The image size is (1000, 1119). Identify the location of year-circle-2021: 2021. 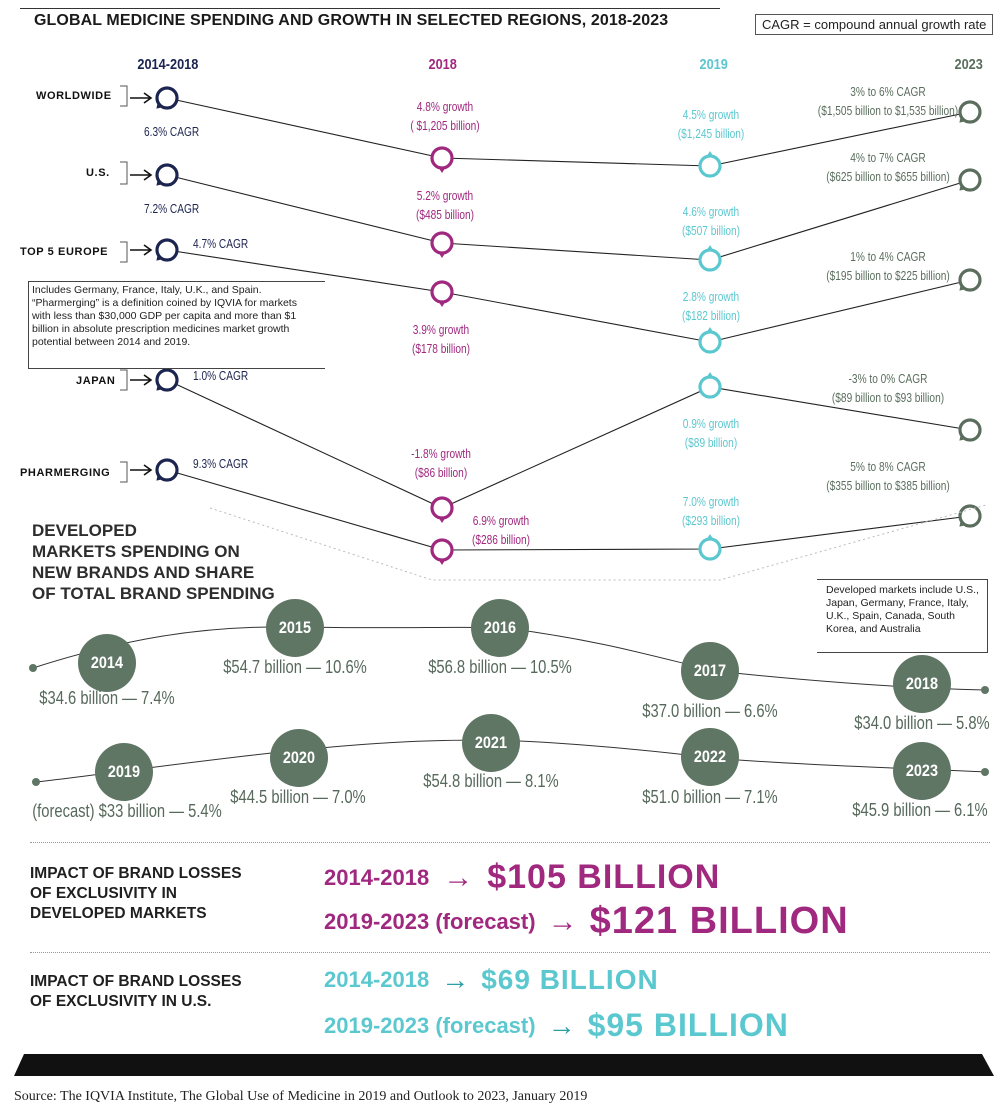
(491, 743).